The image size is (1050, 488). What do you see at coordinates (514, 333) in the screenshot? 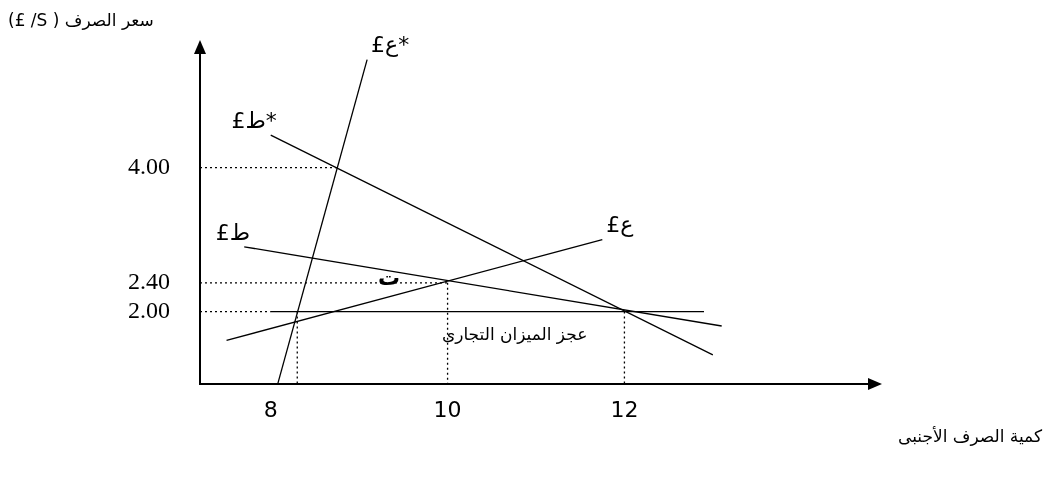
I see `annotation: عجز الميزان التجارى` at bounding box center [514, 333].